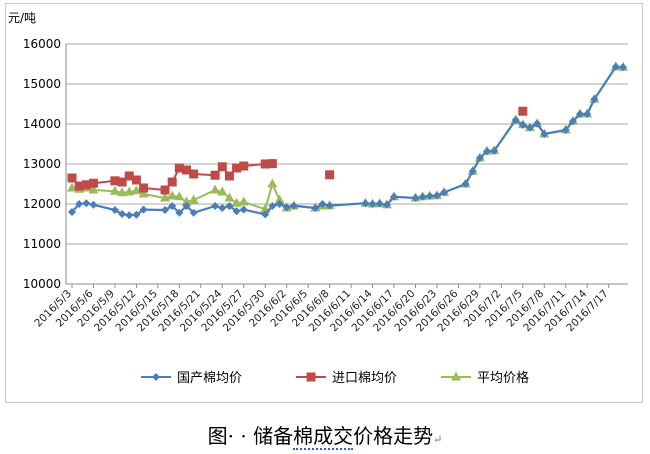  What do you see at coordinates (42, 244) in the screenshot?
I see `y-tick-label: 11000` at bounding box center [42, 244].